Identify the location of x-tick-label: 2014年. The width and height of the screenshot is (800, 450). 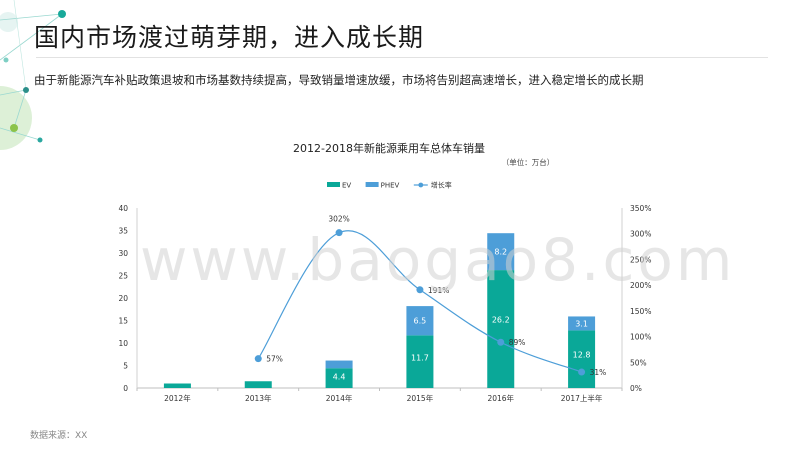
(339, 398).